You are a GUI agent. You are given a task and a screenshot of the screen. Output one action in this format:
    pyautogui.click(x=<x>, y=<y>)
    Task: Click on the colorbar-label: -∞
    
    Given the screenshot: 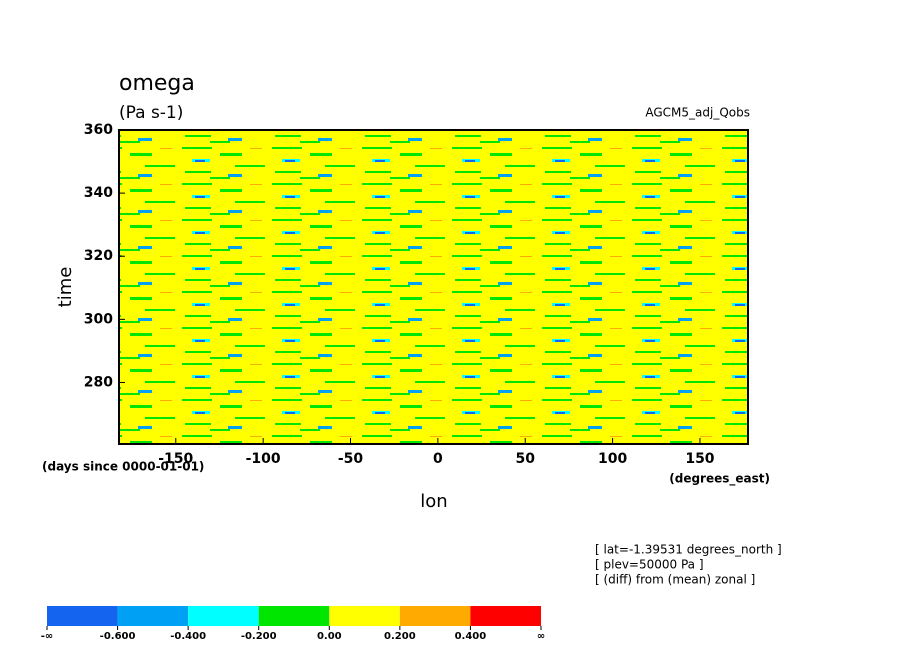 What is the action you would take?
    pyautogui.click(x=47, y=636)
    